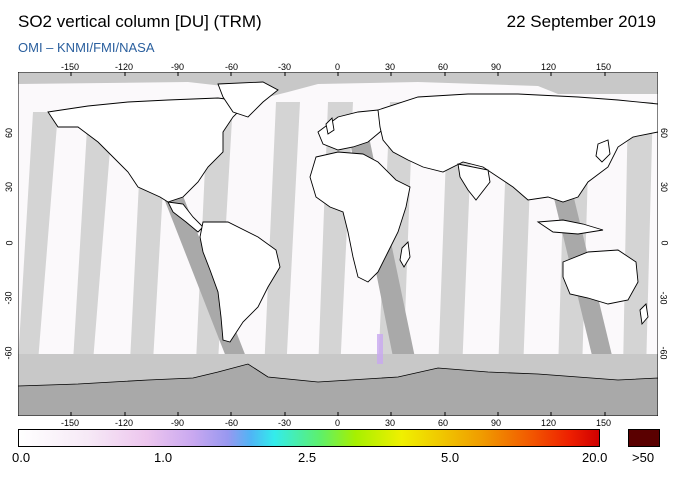 The width and height of the screenshot is (676, 480). What do you see at coordinates (517, 148) in the screenshot?
I see `asia` at bounding box center [517, 148].